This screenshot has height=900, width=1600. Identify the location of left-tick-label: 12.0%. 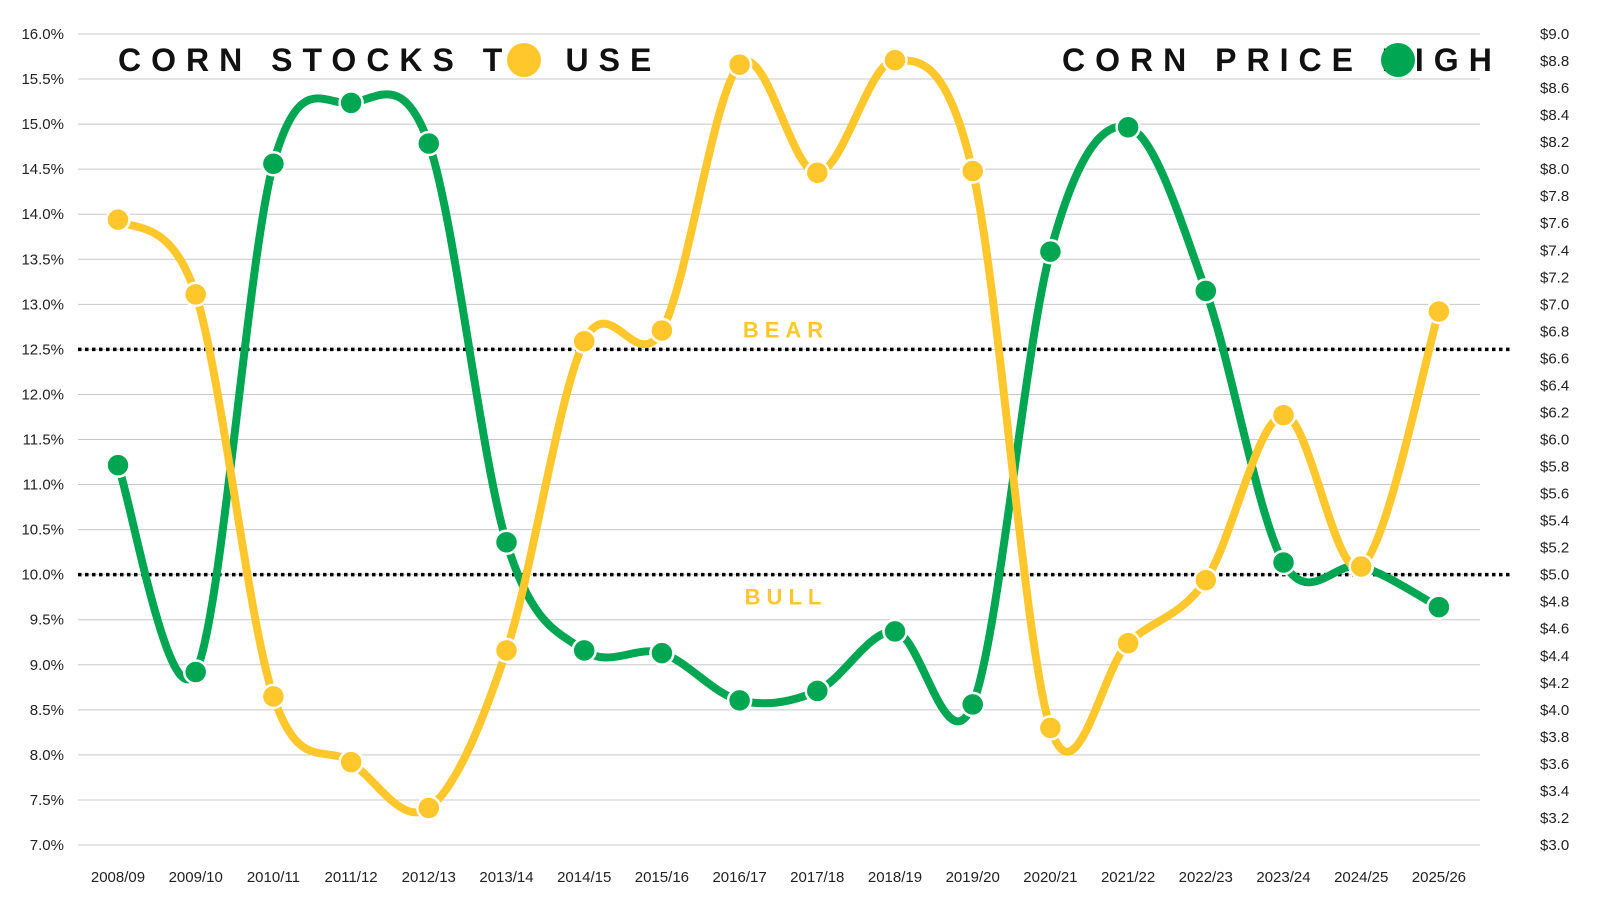
(42, 394).